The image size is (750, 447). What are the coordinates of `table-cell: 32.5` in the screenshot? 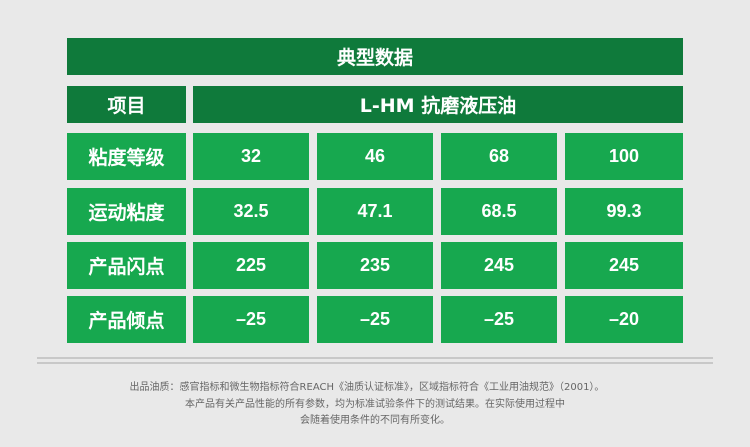 It's located at (251, 211).